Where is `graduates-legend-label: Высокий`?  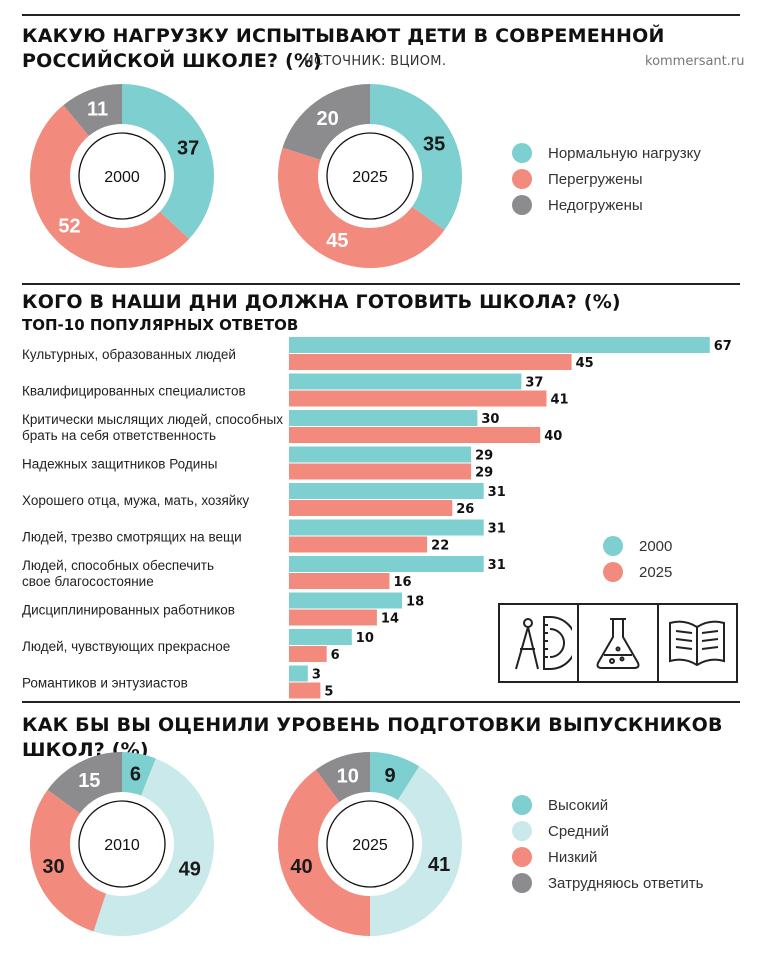 graduates-legend-label: Высокий is located at coordinates (578, 805).